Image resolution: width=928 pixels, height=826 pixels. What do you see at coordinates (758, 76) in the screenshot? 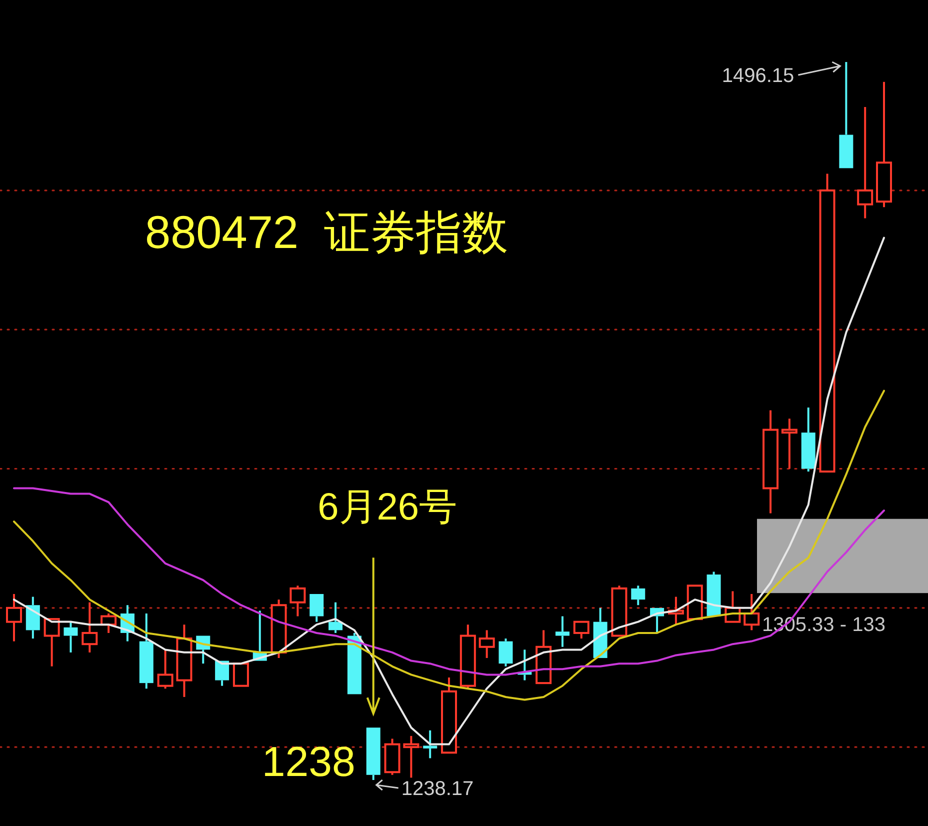
I see `annotation: 1496.15` at bounding box center [758, 76].